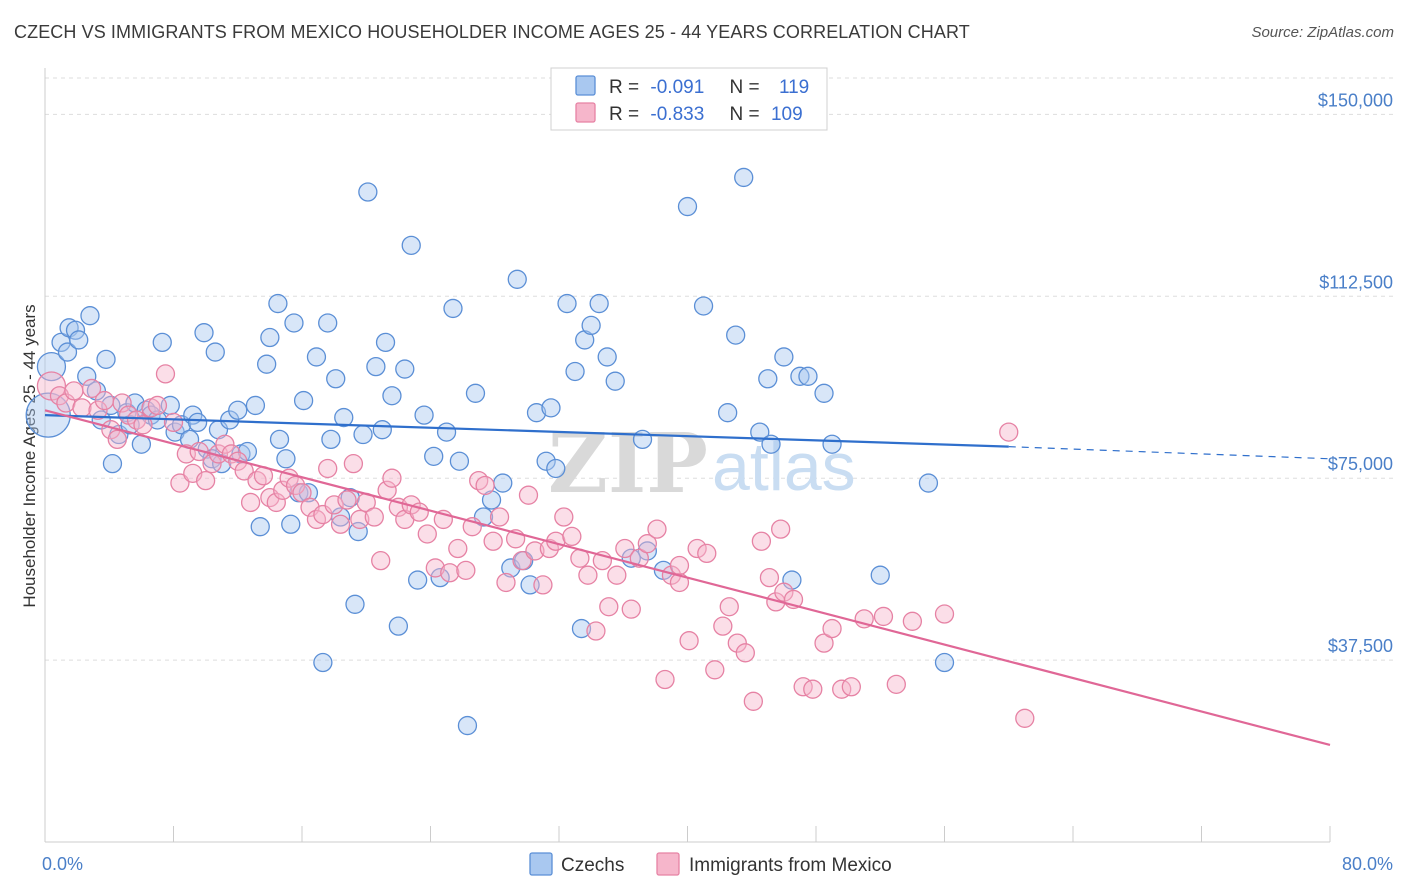 The height and width of the screenshot is (892, 1406). I want to click on y-tick-labels: $37,500 $75,000 $112,500 $150,000, so click(1355, 373).